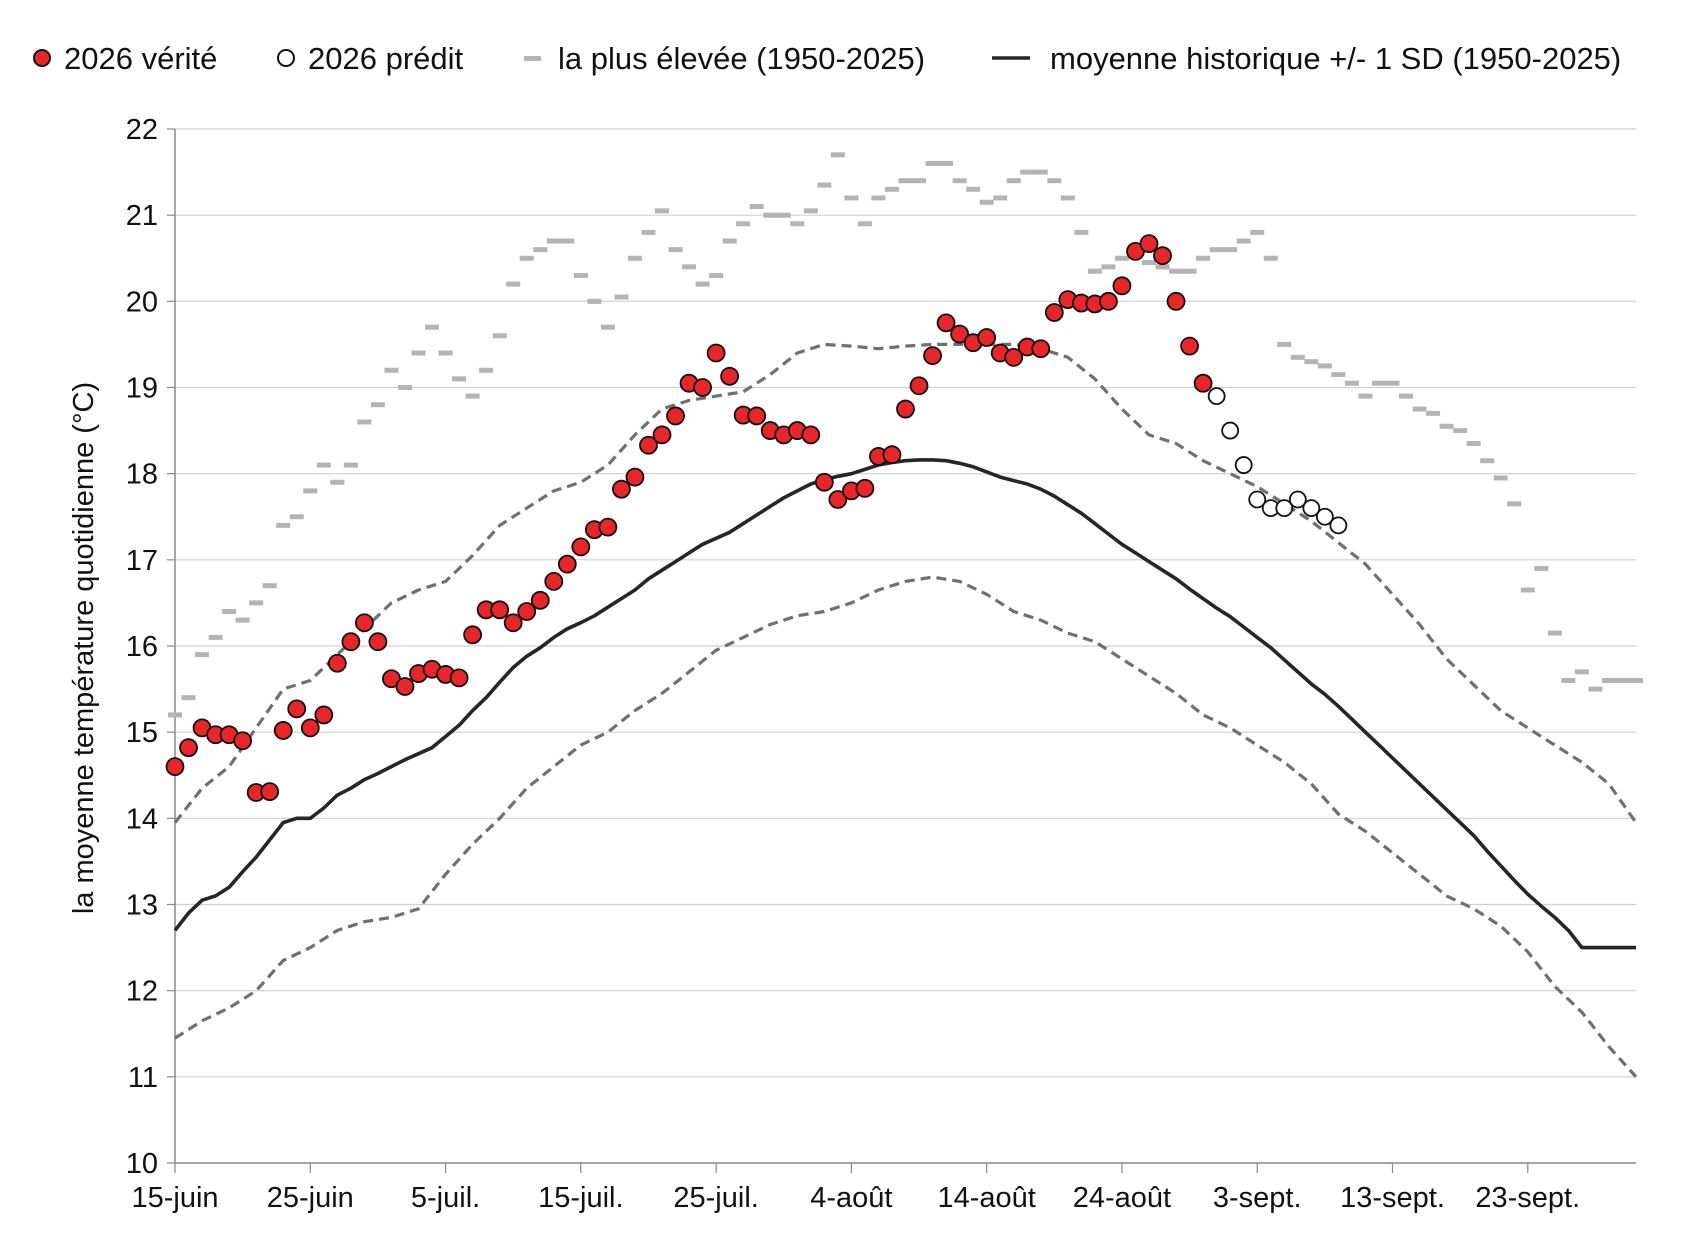  Describe the element at coordinates (142, 216) in the screenshot. I see `y-tick-label: 21` at that location.